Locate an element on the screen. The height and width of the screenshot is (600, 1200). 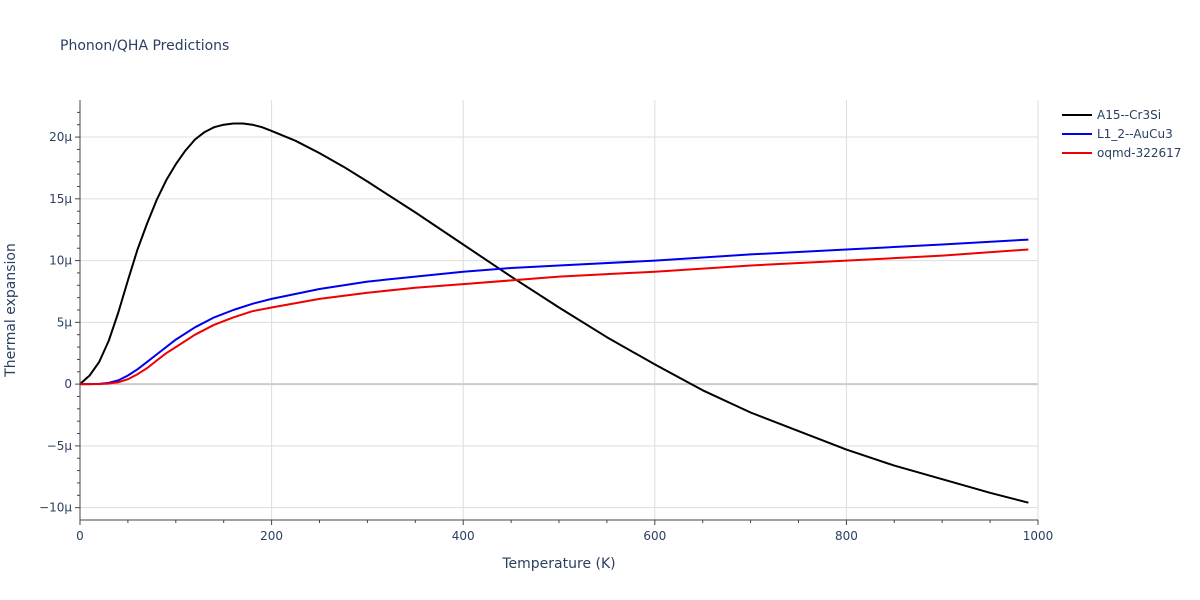
legend-label: oqmd-322617 is located at coordinates (1139, 153).